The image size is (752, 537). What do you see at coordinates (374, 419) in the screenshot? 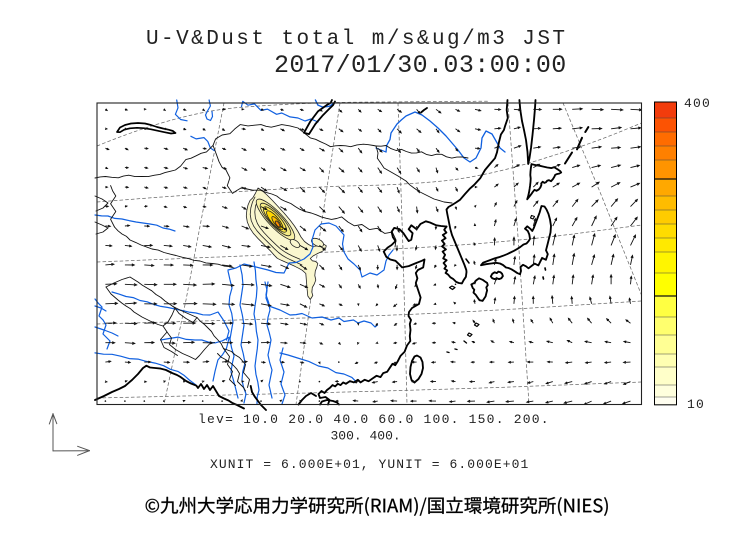
I see `svg-text:lev= 10.0 20.0 40.0 60.0 100.: lev= 10.0 20.0 40.0 60.0 100. 150. 200.` at bounding box center [374, 419].